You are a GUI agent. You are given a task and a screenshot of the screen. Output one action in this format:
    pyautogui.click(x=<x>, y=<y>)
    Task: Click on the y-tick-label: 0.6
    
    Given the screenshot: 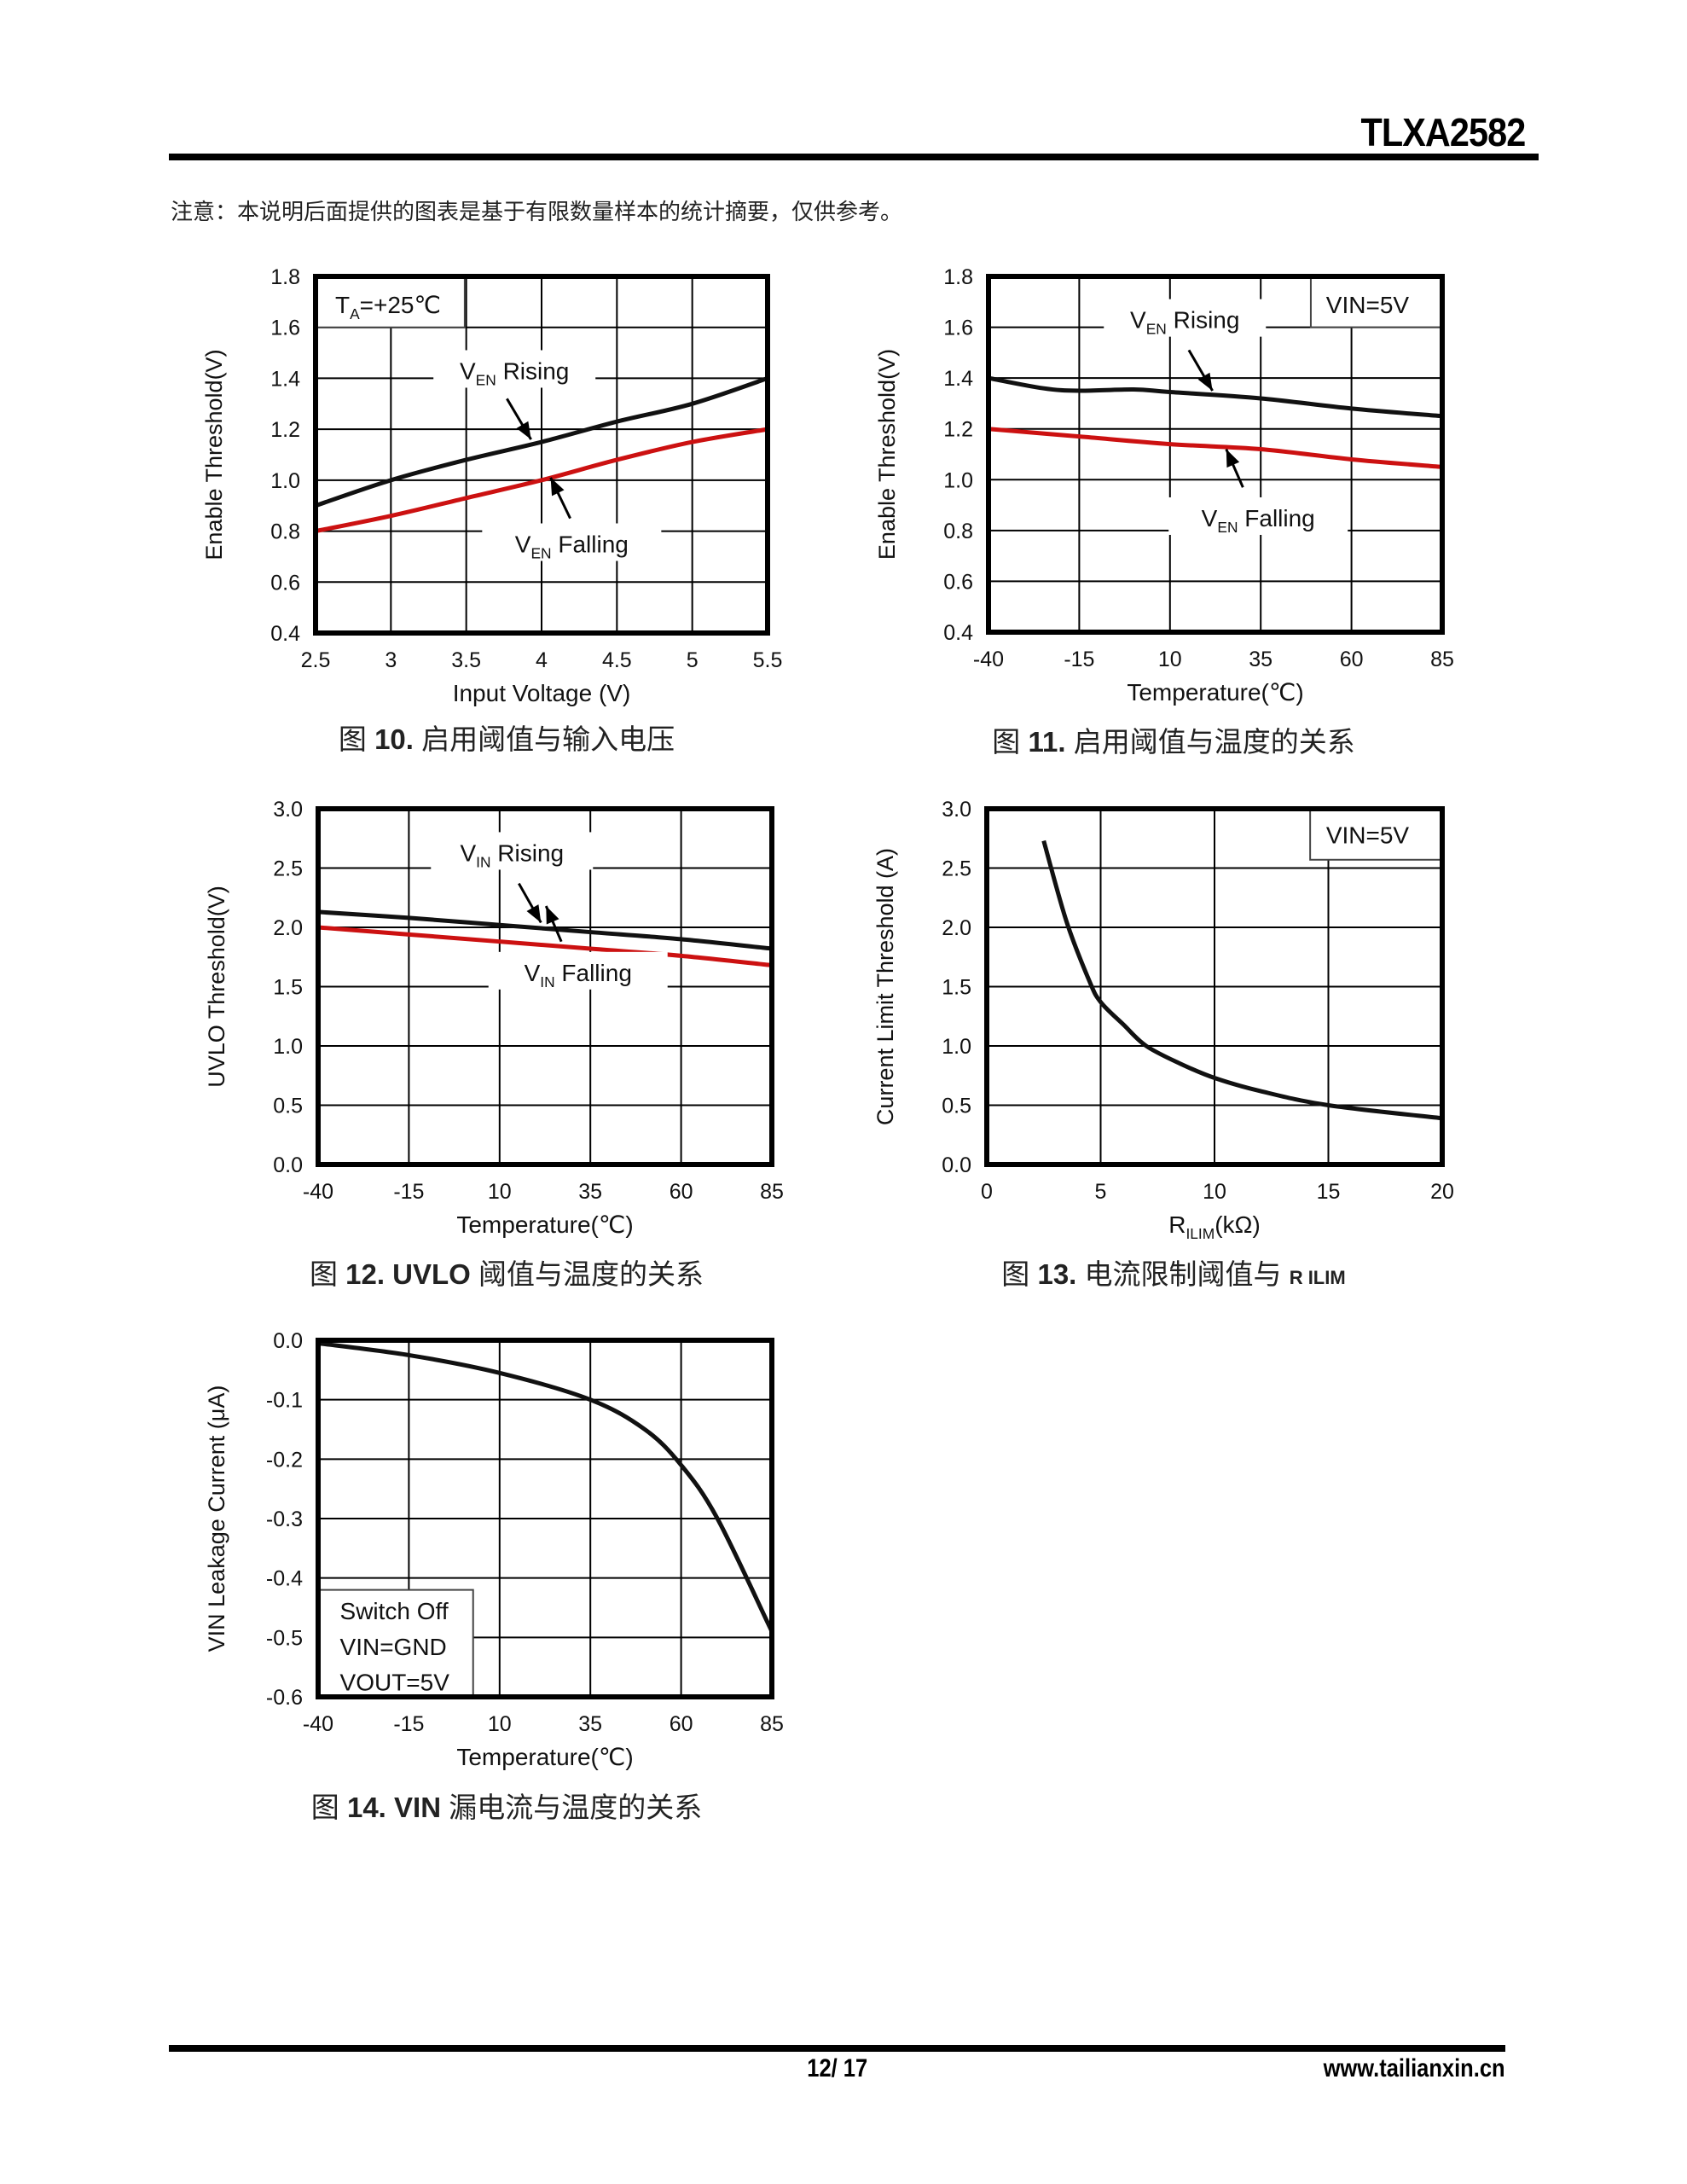 What is the action you would take?
    pyautogui.click(x=285, y=583)
    